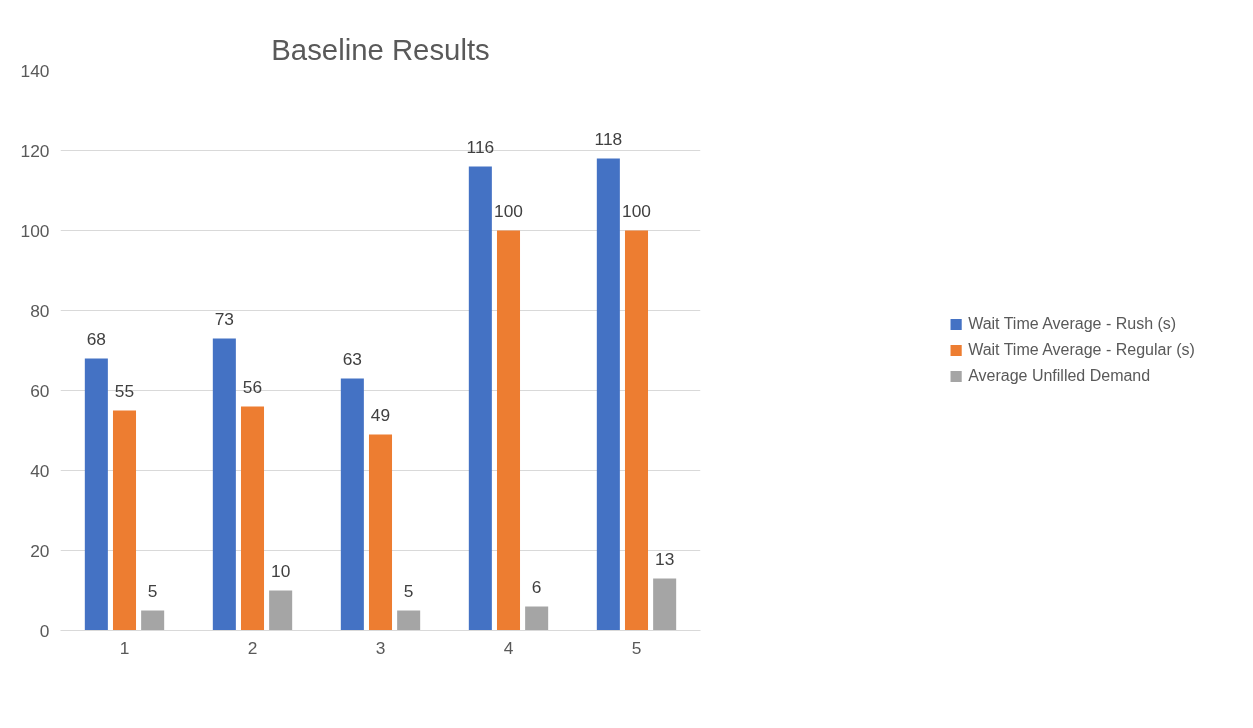 The height and width of the screenshot is (728, 1253). What do you see at coordinates (40, 390) in the screenshot?
I see `y-tick-label: 60` at bounding box center [40, 390].